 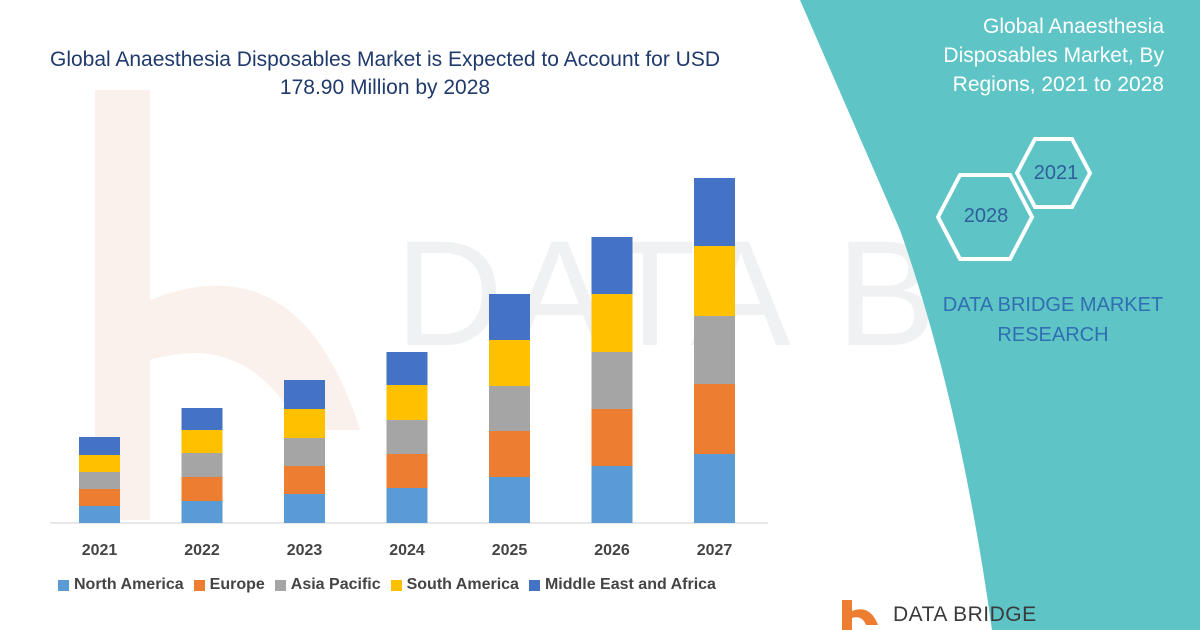 What do you see at coordinates (612, 380) in the screenshot?
I see `bar-segment-2026-asia-pacific` at bounding box center [612, 380].